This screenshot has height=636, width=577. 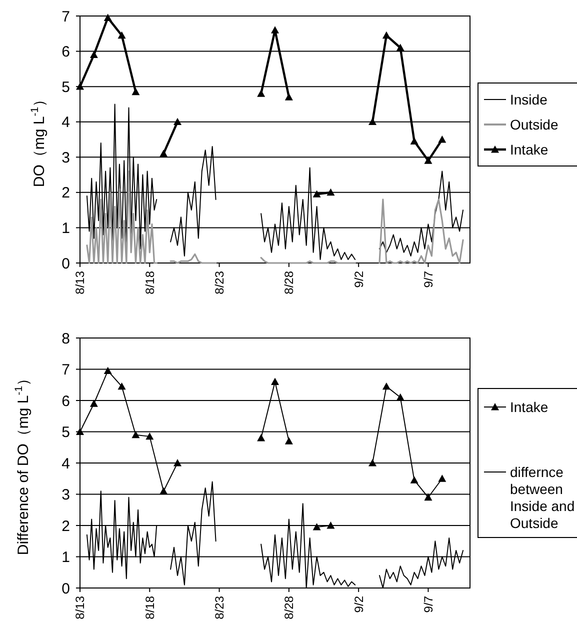 I want to click on y-tick-label: 8, so click(x=66, y=339).